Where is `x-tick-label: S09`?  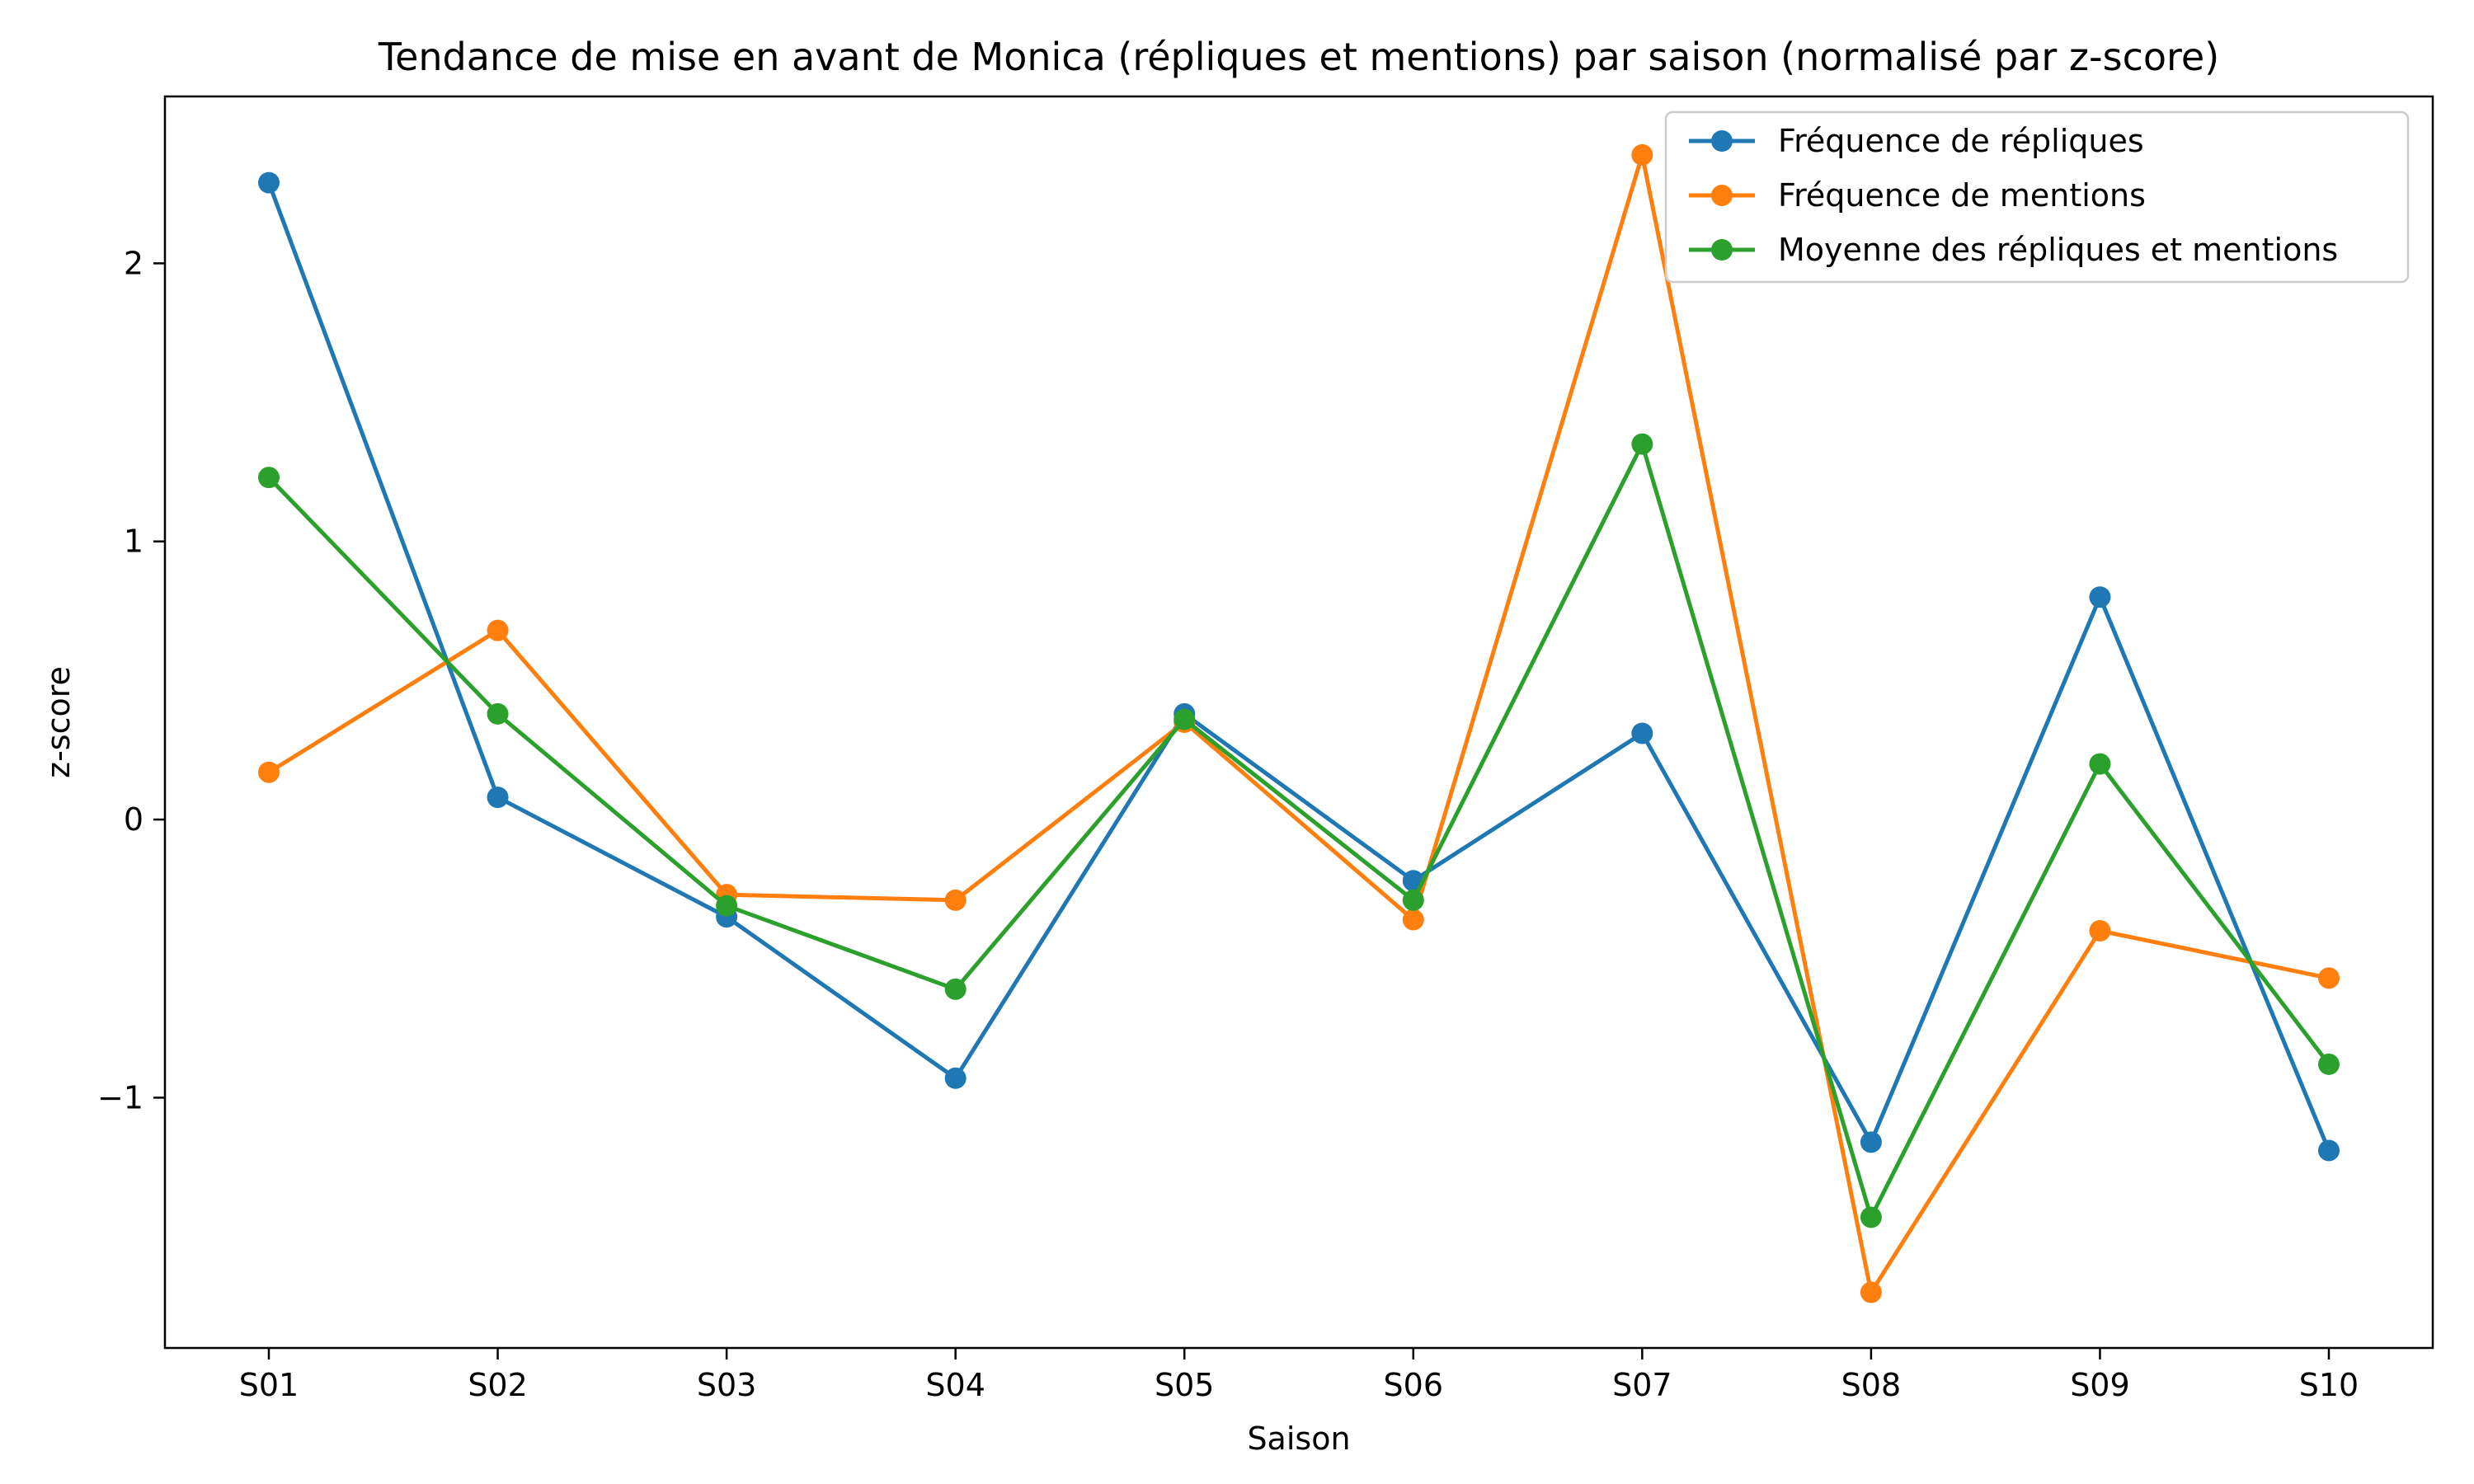
x-tick-label: S09 is located at coordinates (2099, 1385).